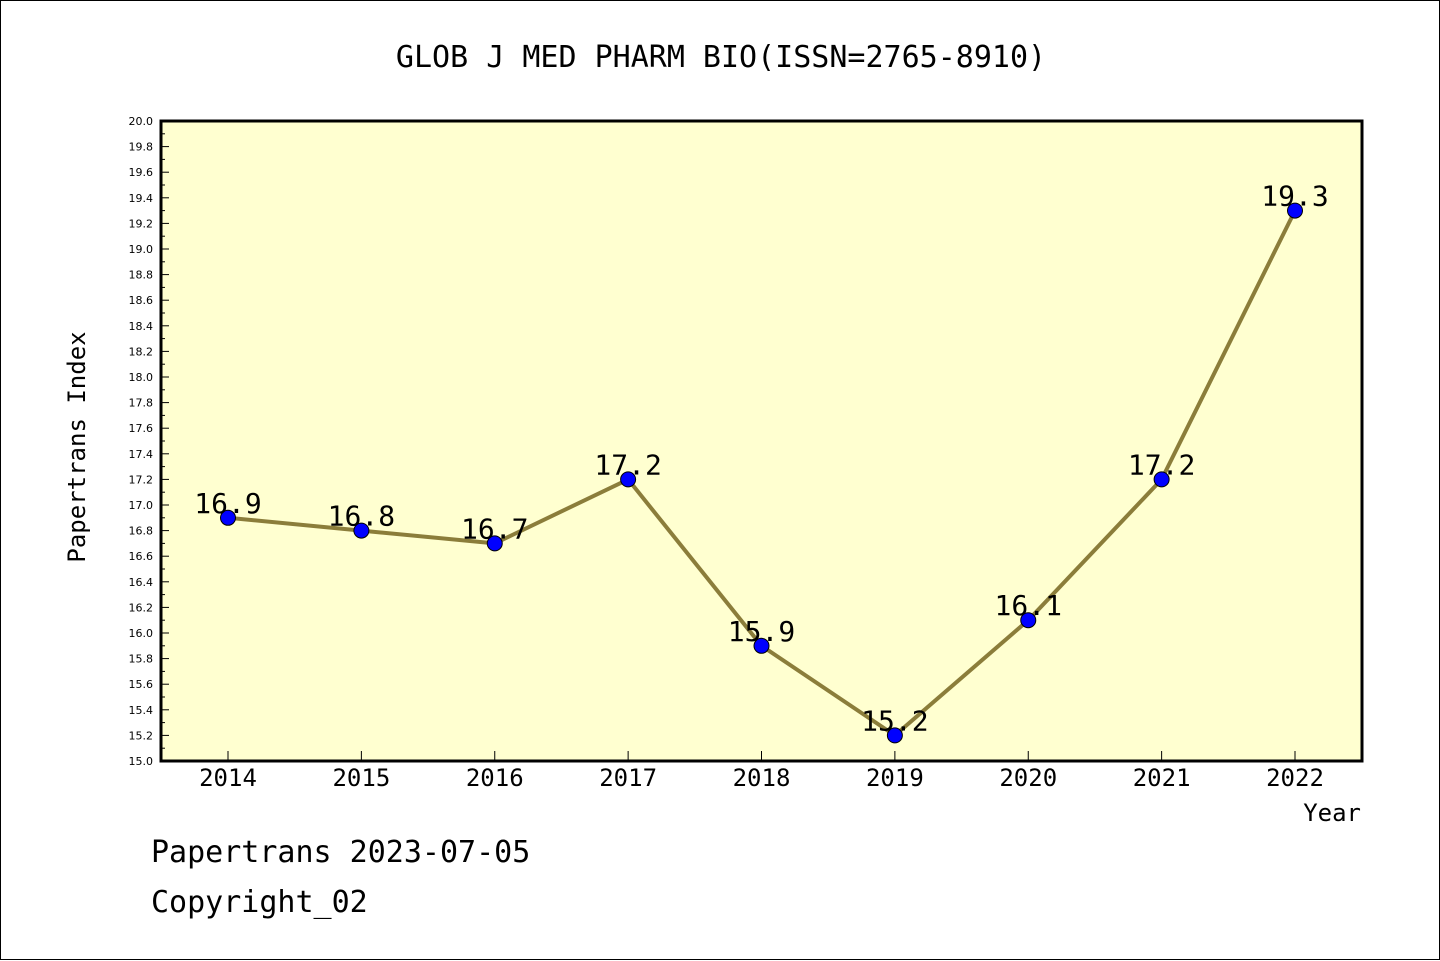 The width and height of the screenshot is (1440, 961). What do you see at coordinates (228, 778) in the screenshot?
I see `x-tick-label: 2014` at bounding box center [228, 778].